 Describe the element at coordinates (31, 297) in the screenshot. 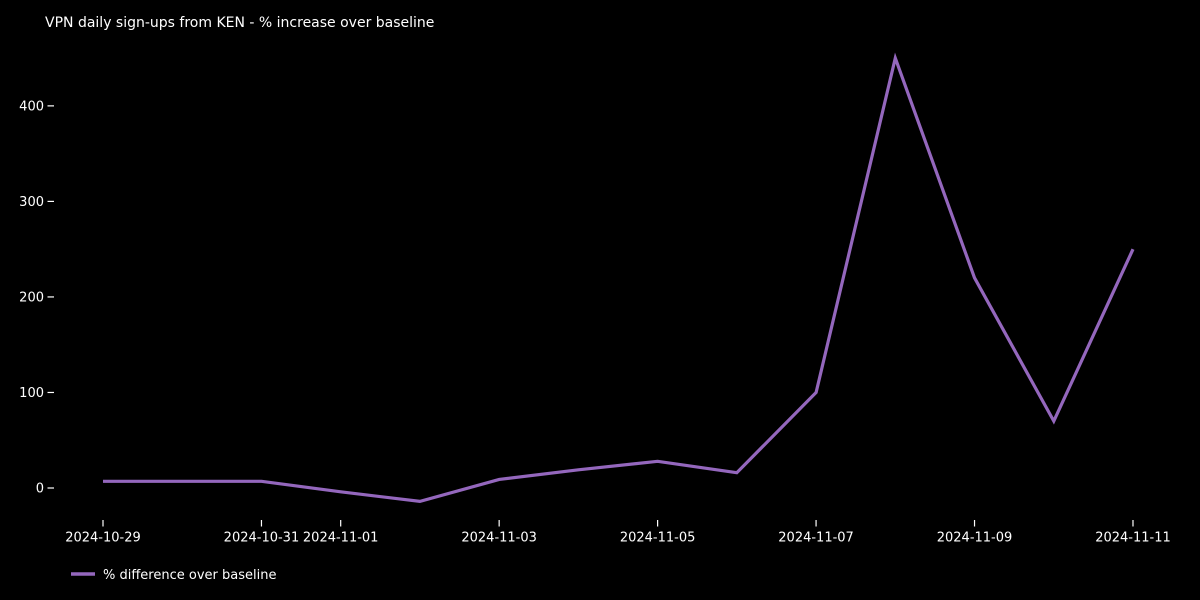

I see `y-tick-label: 200` at that location.